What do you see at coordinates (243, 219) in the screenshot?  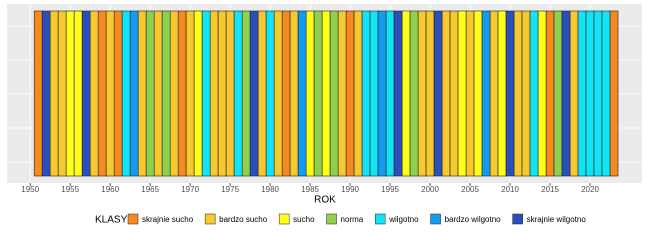 I see `legend-label: bardzo sucho` at bounding box center [243, 219].